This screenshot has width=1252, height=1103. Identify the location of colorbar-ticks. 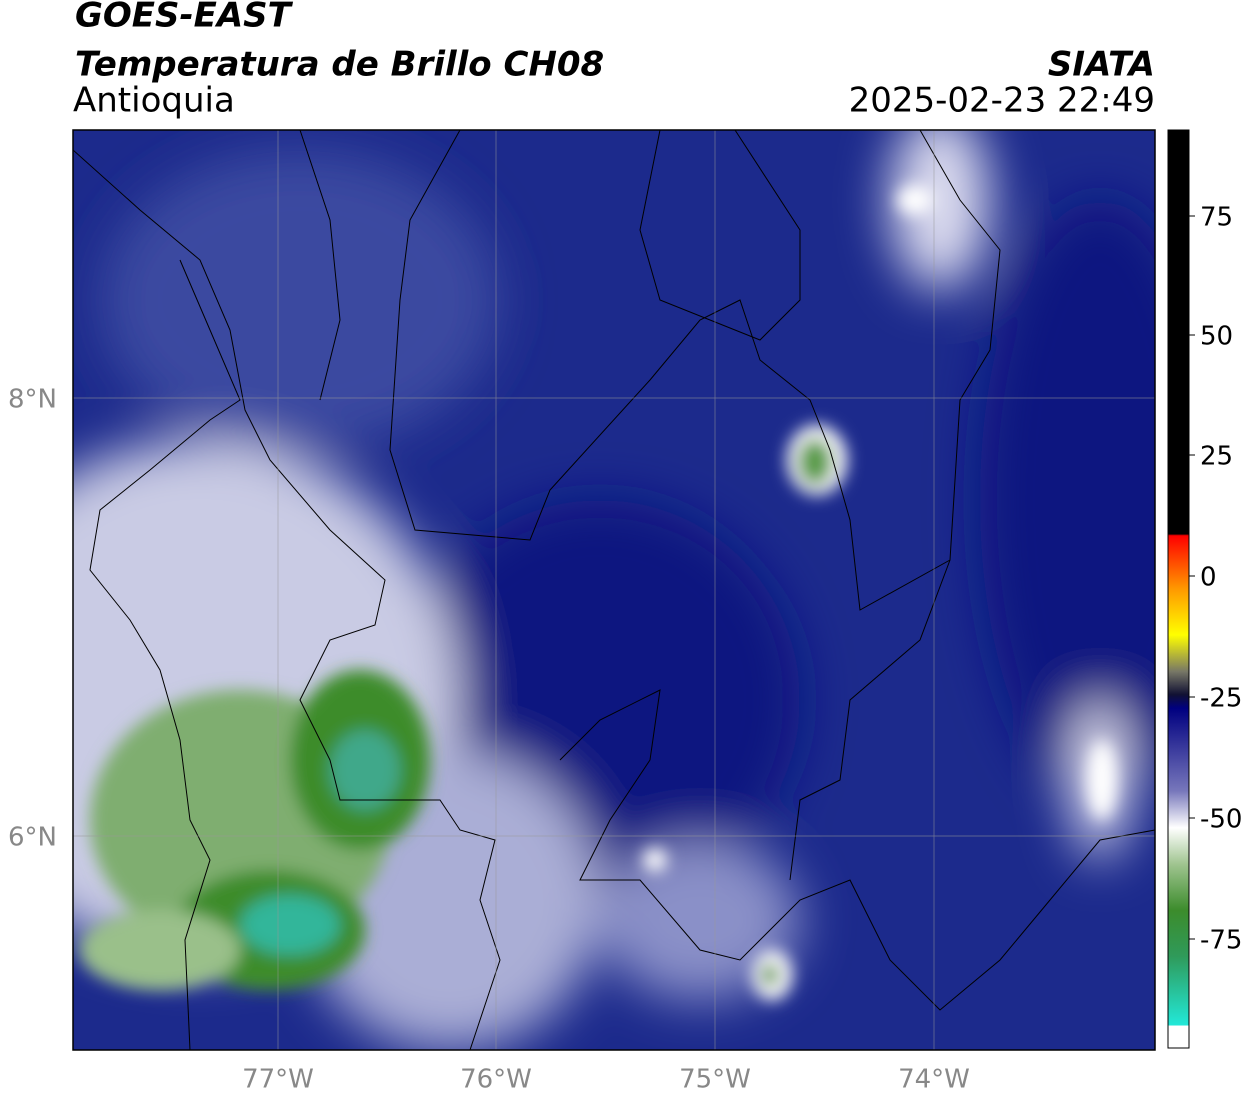
(1192, 577).